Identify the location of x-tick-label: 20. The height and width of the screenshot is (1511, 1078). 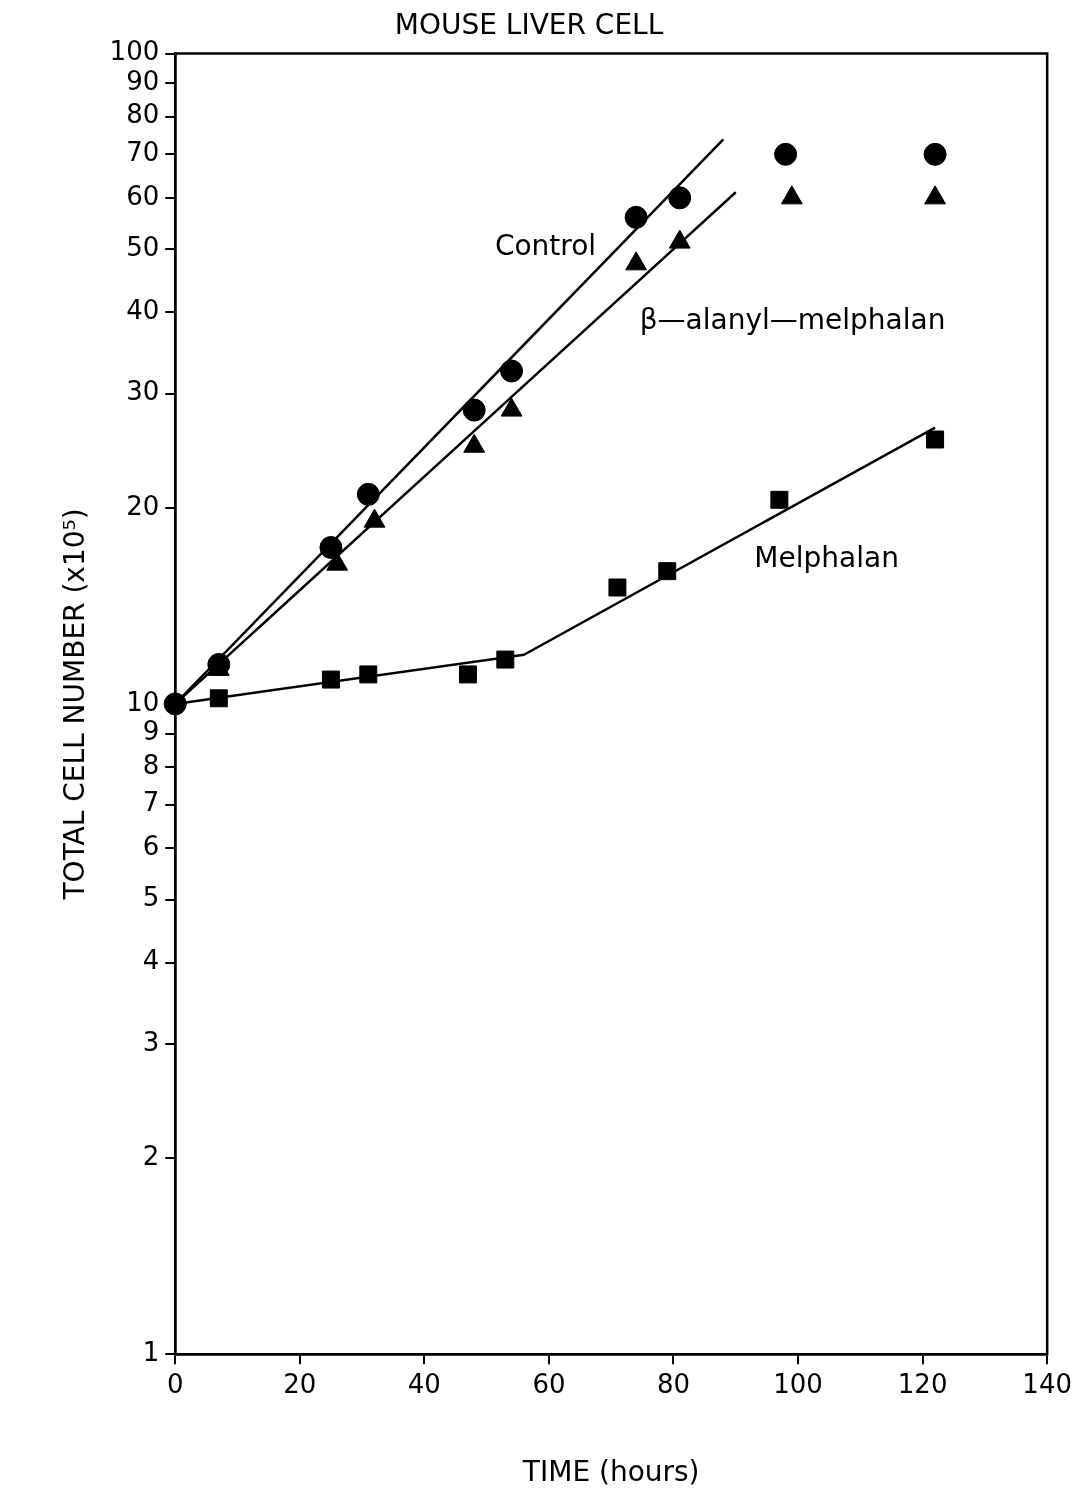
(300, 1383).